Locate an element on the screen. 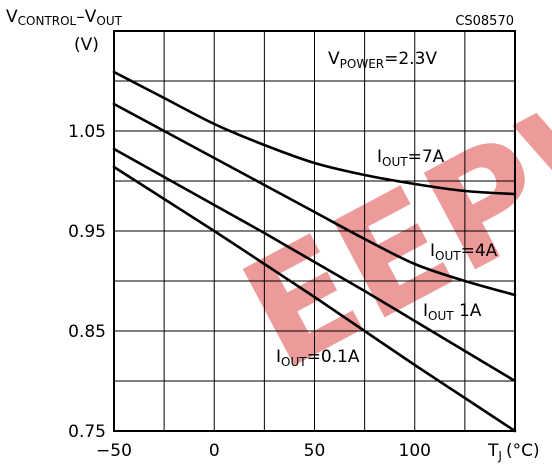 This screenshot has height=465, width=552. series-label-0-1a: IOUT=0.1A is located at coordinates (318, 358).